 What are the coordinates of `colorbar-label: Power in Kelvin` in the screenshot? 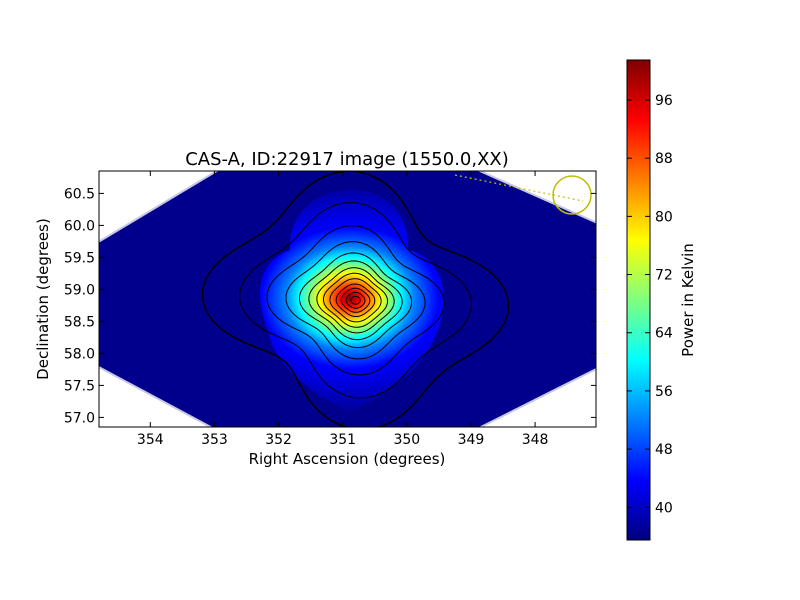 It's located at (688, 300).